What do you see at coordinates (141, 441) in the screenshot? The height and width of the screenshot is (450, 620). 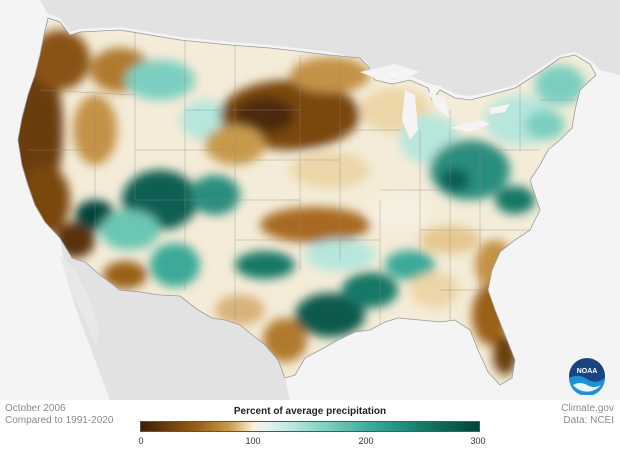 I see `legend-tick-0: 0` at bounding box center [141, 441].